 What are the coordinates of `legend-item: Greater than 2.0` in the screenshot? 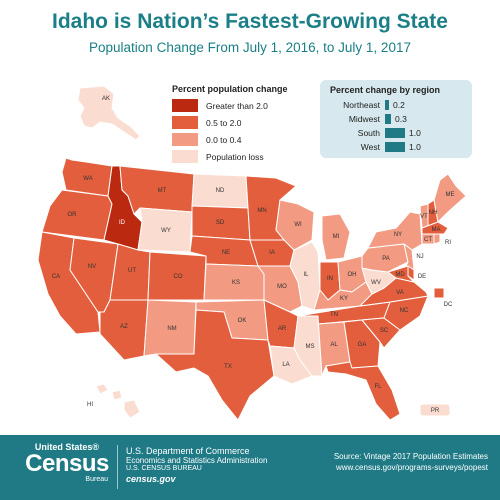 It's located at (242, 105).